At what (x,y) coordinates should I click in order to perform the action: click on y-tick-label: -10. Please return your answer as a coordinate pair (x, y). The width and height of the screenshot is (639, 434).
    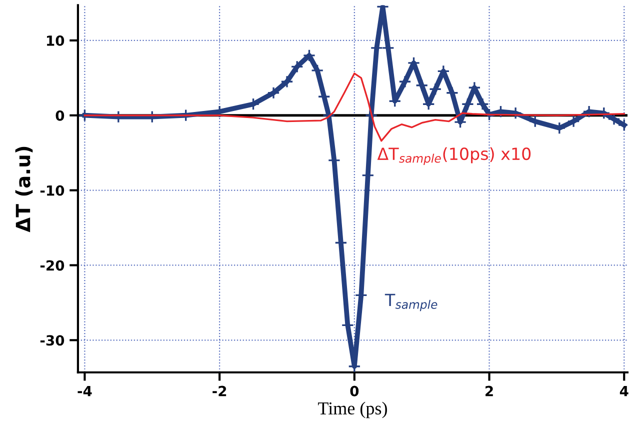
    Looking at the image, I should click on (52, 190).